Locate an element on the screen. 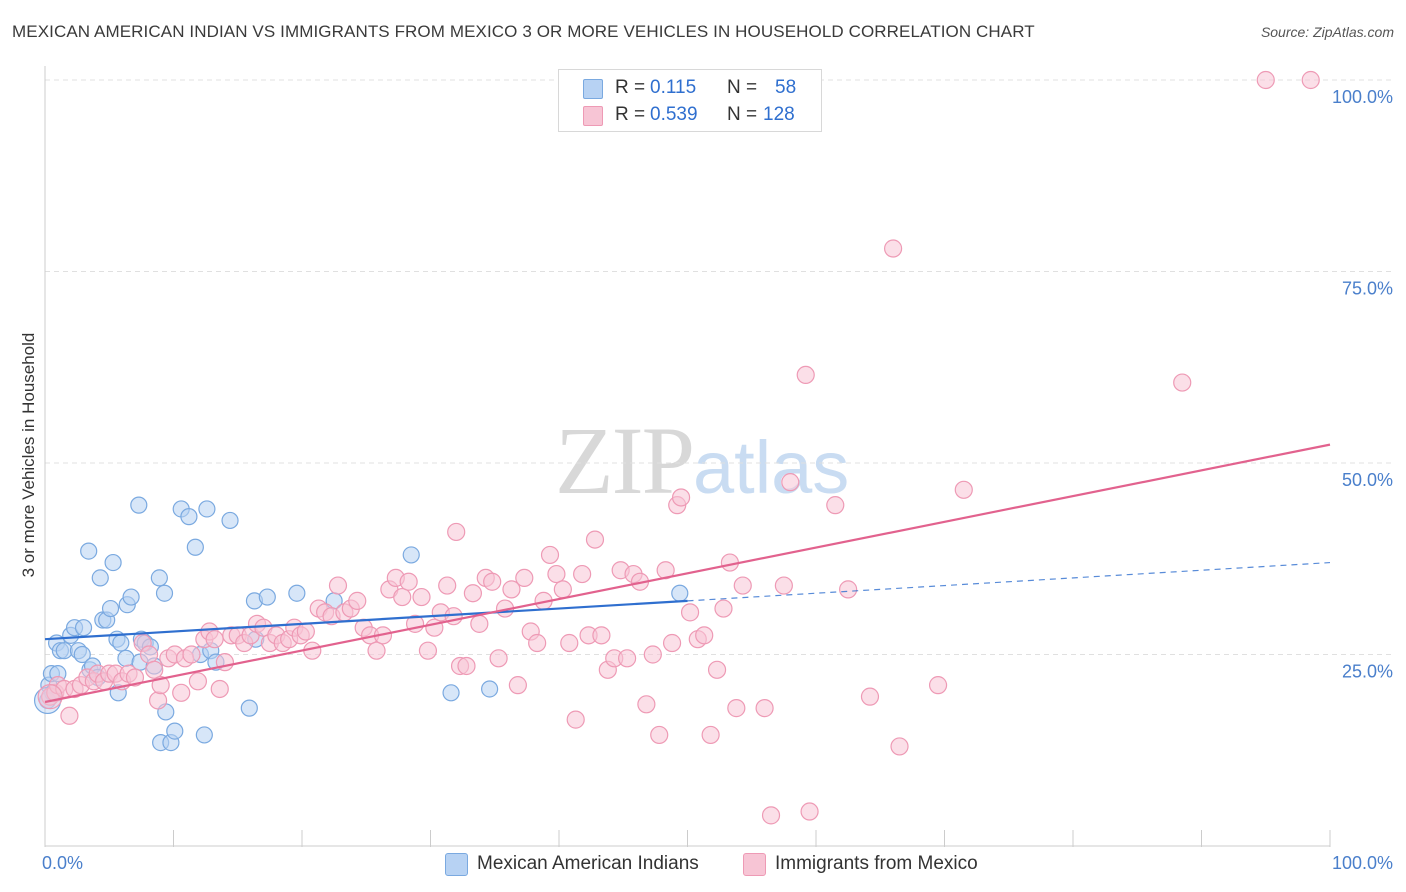 The image size is (1406, 892). trend-line-blue-extension is located at coordinates (1009, 581).